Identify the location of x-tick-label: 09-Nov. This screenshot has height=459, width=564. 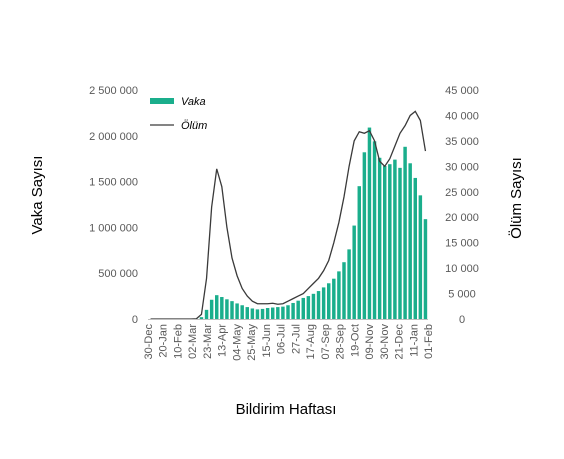
(370, 342).